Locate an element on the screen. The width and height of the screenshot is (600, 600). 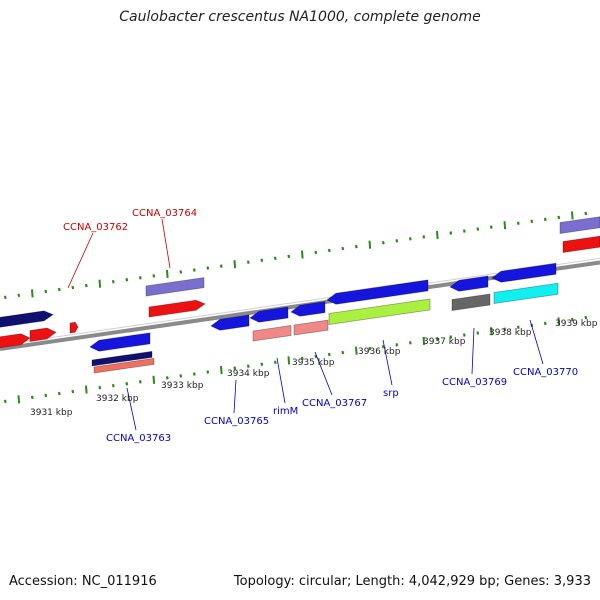
gene-label: CCNA_03764 is located at coordinates (164, 213).